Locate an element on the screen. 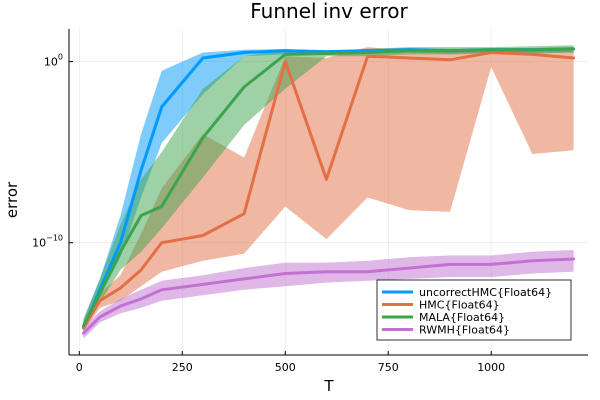  legend-label-1: HMC{Float64} is located at coordinates (459, 305).